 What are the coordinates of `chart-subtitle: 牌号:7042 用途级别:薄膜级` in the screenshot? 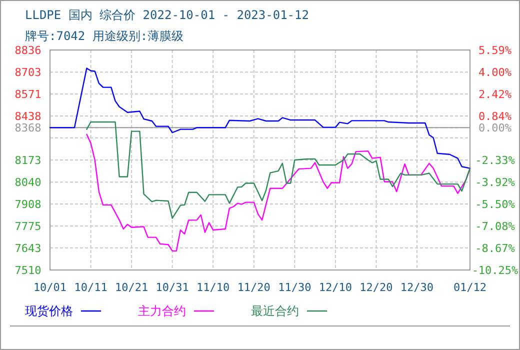 It's located at (104, 36).